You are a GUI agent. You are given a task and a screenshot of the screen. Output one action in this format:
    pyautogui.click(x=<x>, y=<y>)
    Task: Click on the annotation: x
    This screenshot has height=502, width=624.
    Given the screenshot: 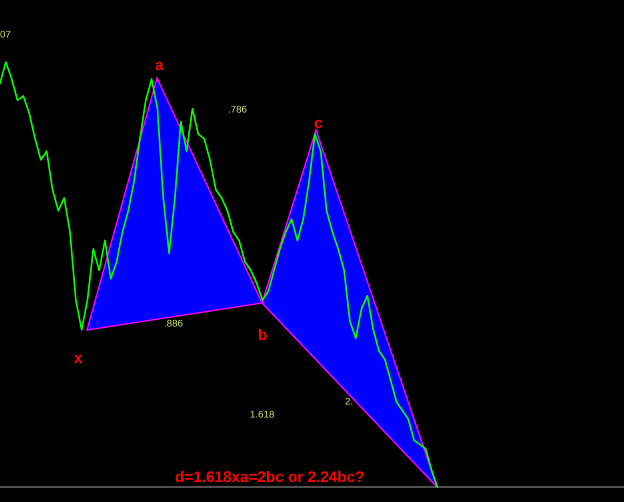 What is the action you would take?
    pyautogui.click(x=78, y=358)
    